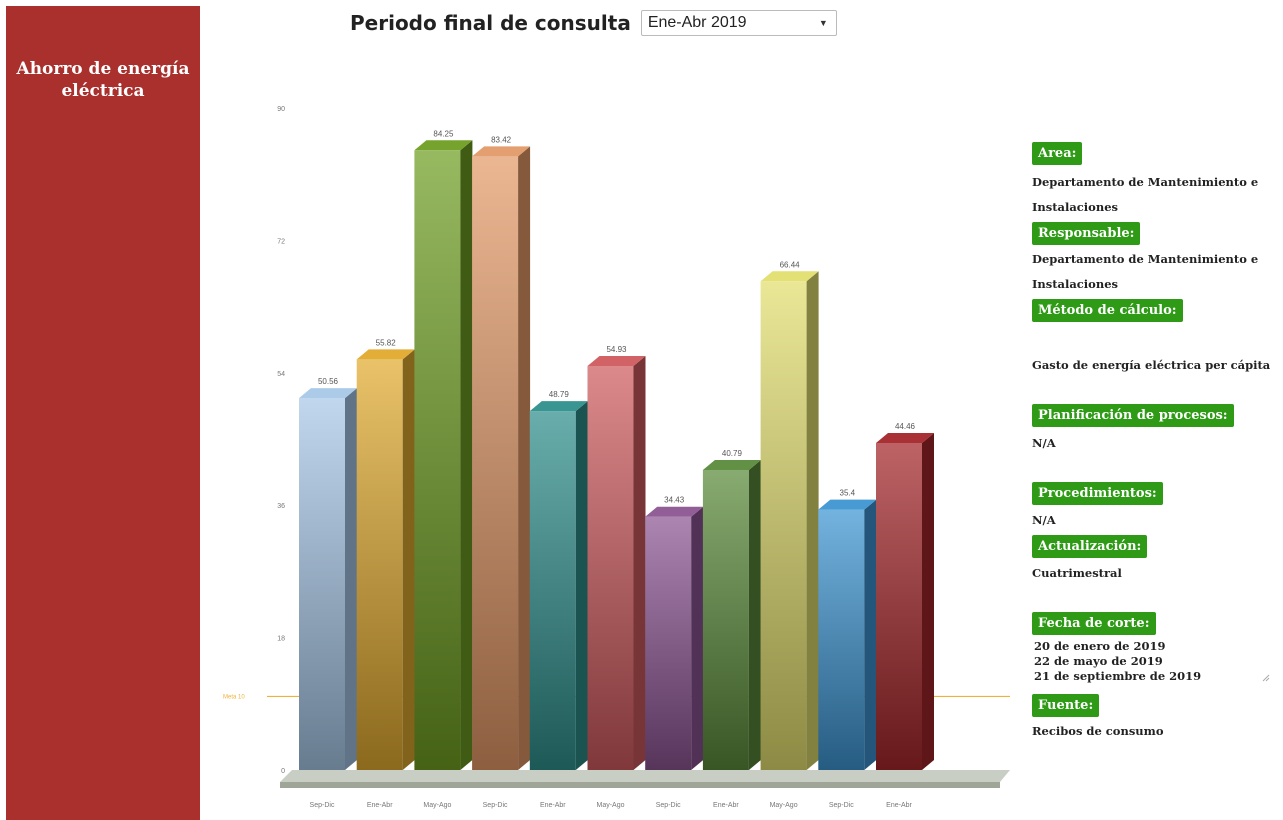  I want to click on y-tick-label: 18, so click(281, 639).